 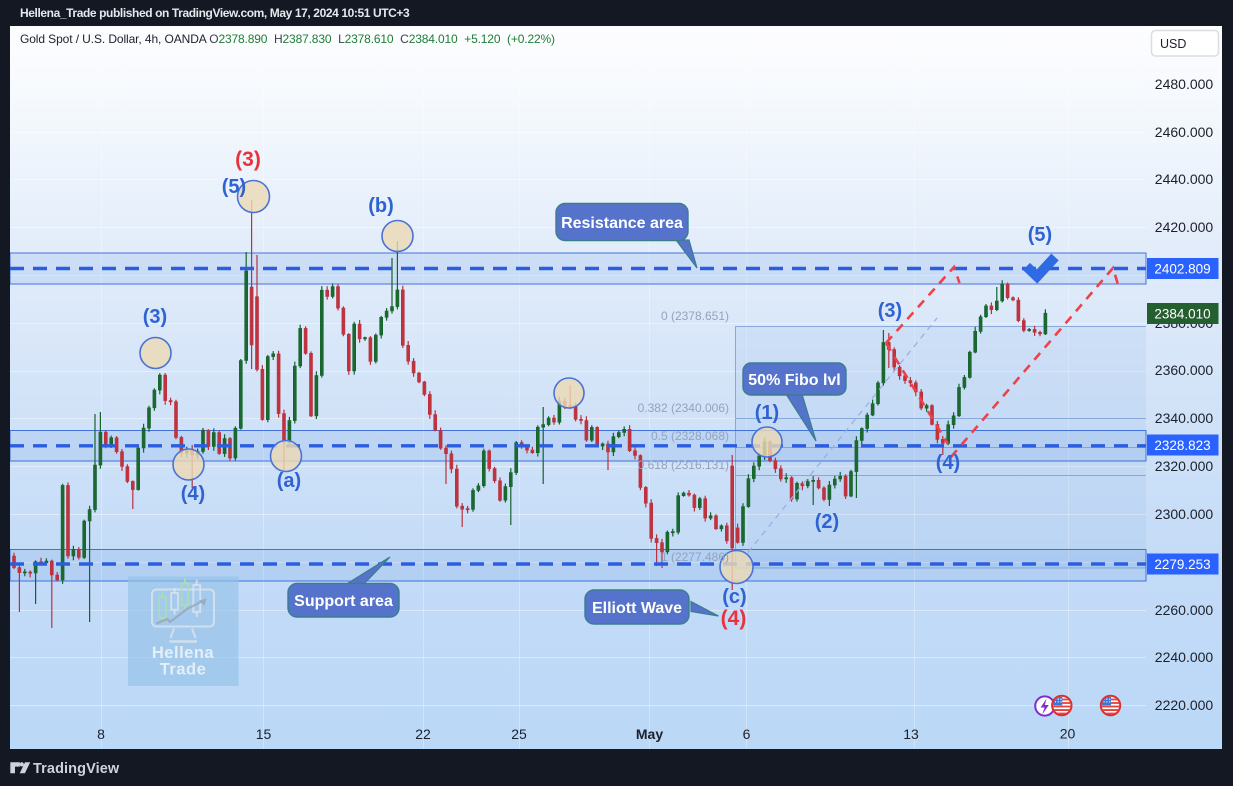 I want to click on svg-text: 2240.000, so click(x=1184, y=657).